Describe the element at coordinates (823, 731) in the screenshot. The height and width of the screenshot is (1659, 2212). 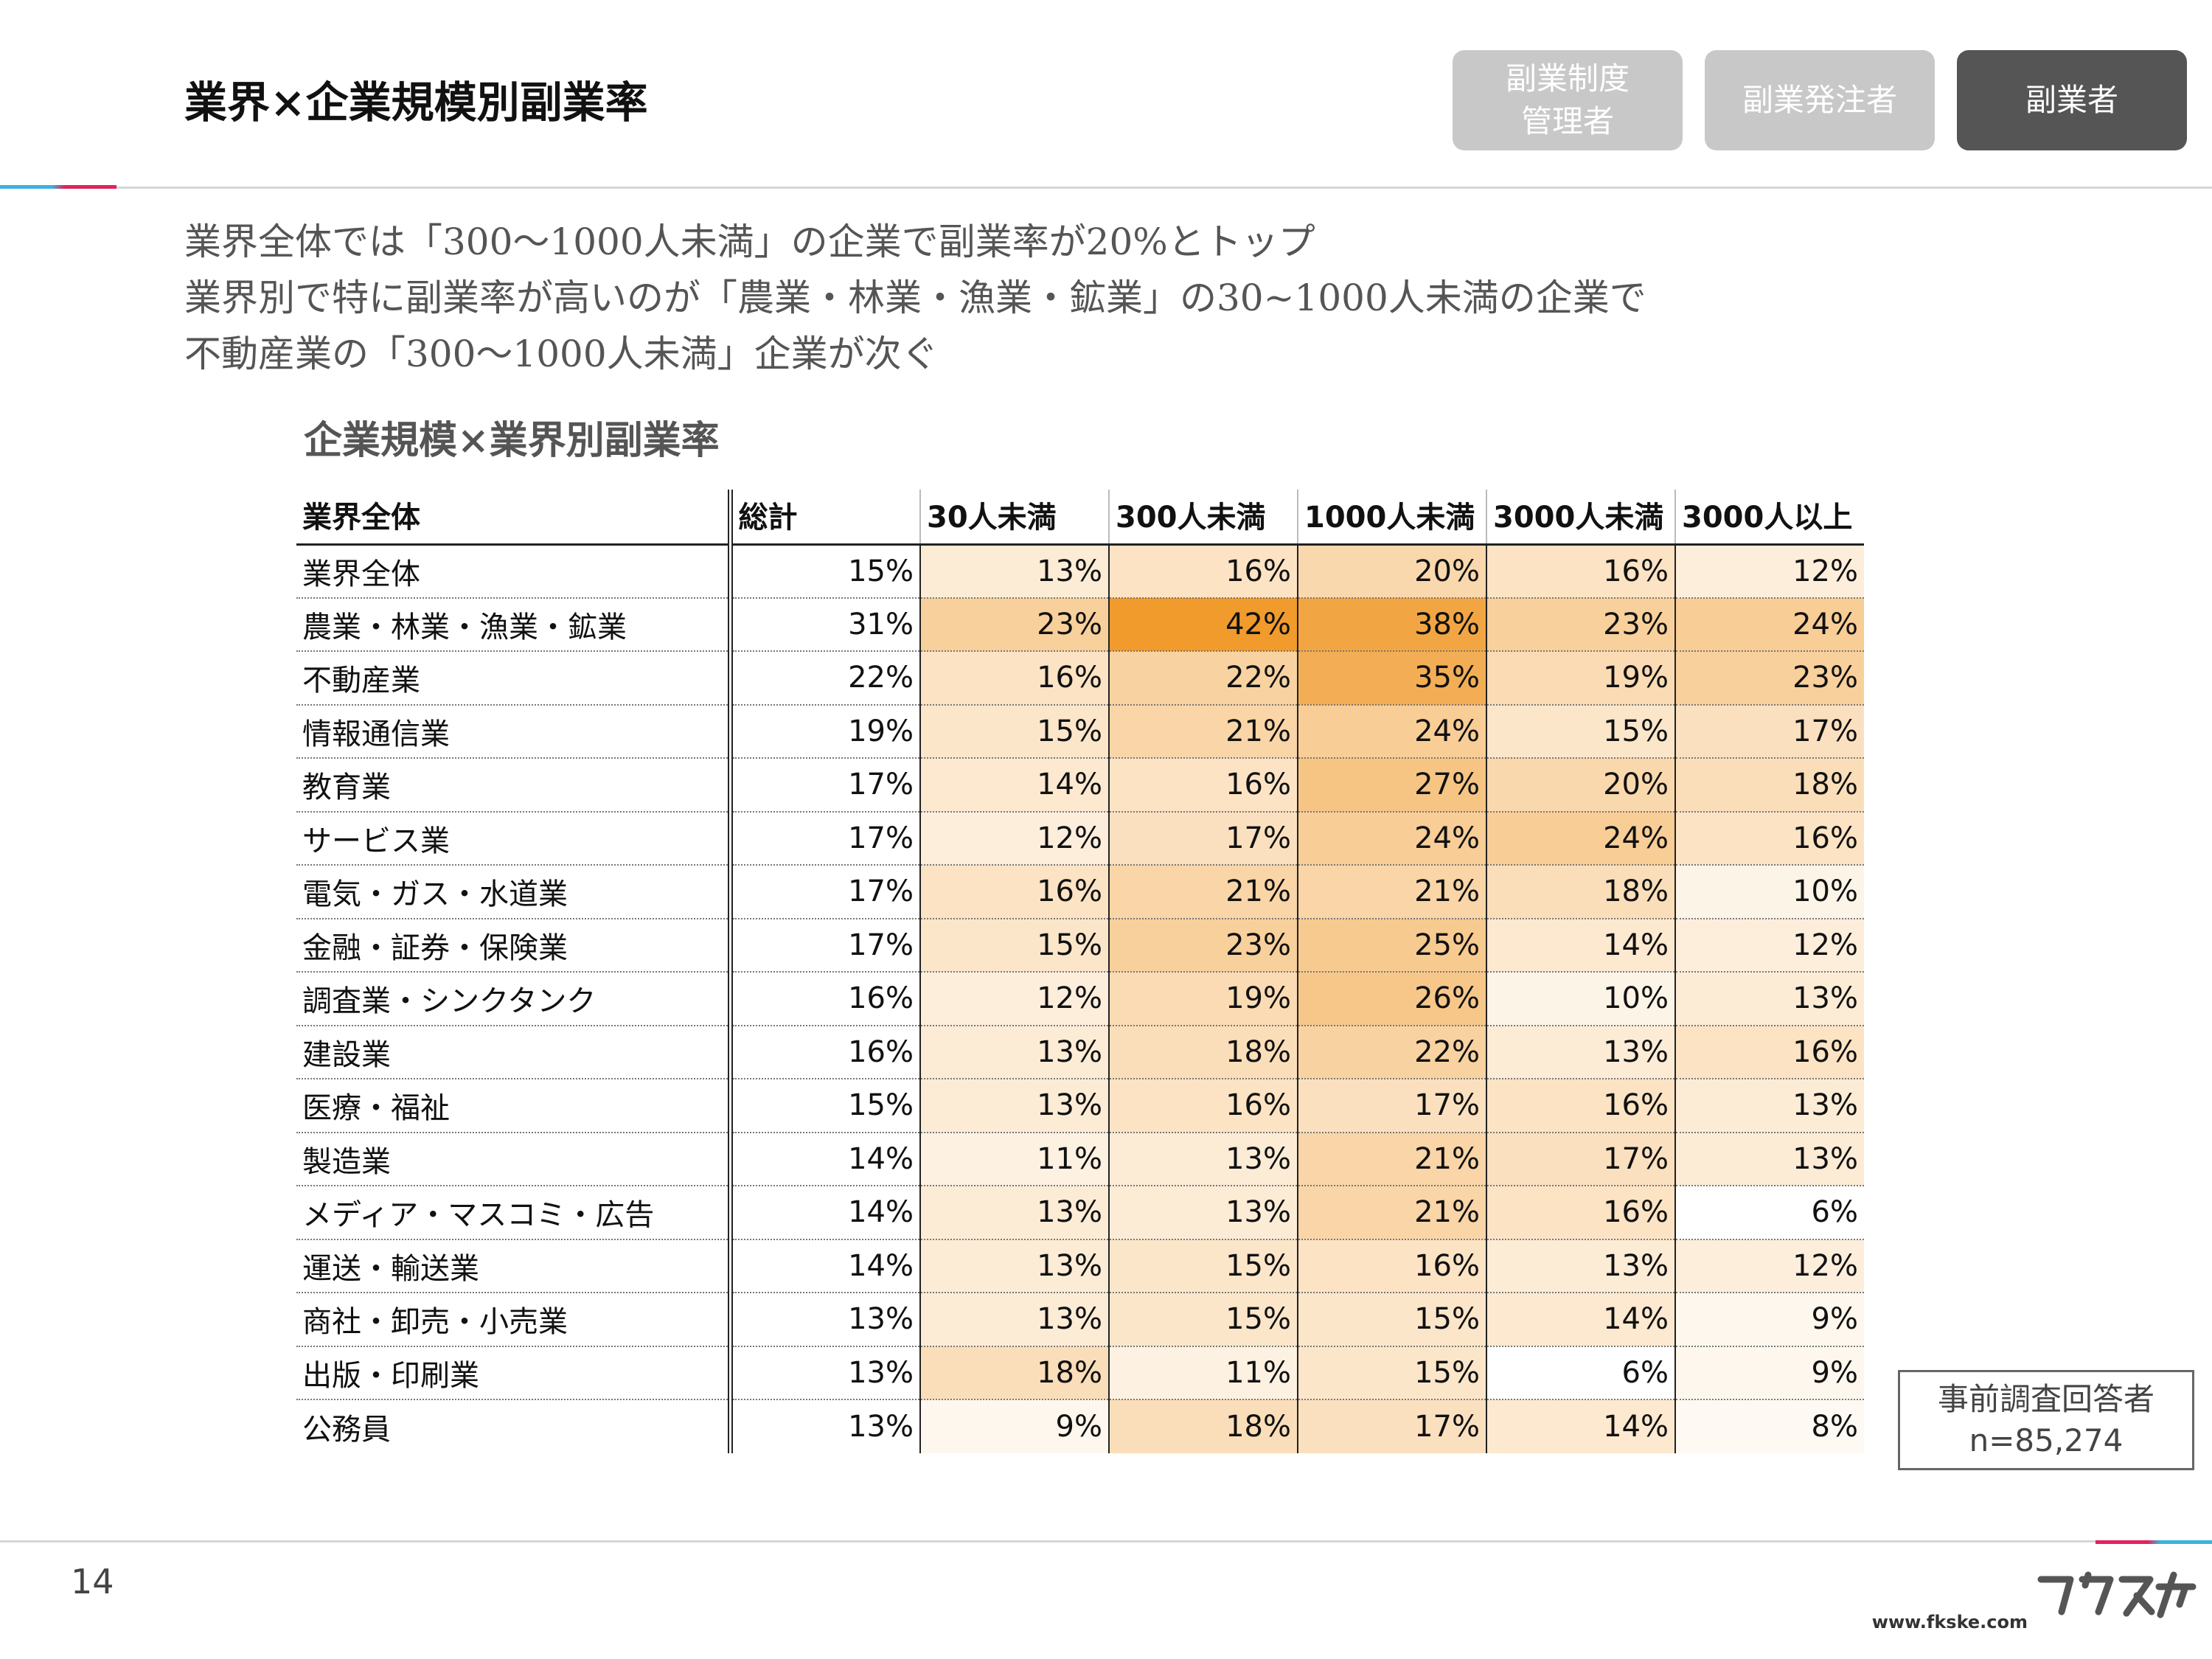
I see `total-cell: 19%` at that location.